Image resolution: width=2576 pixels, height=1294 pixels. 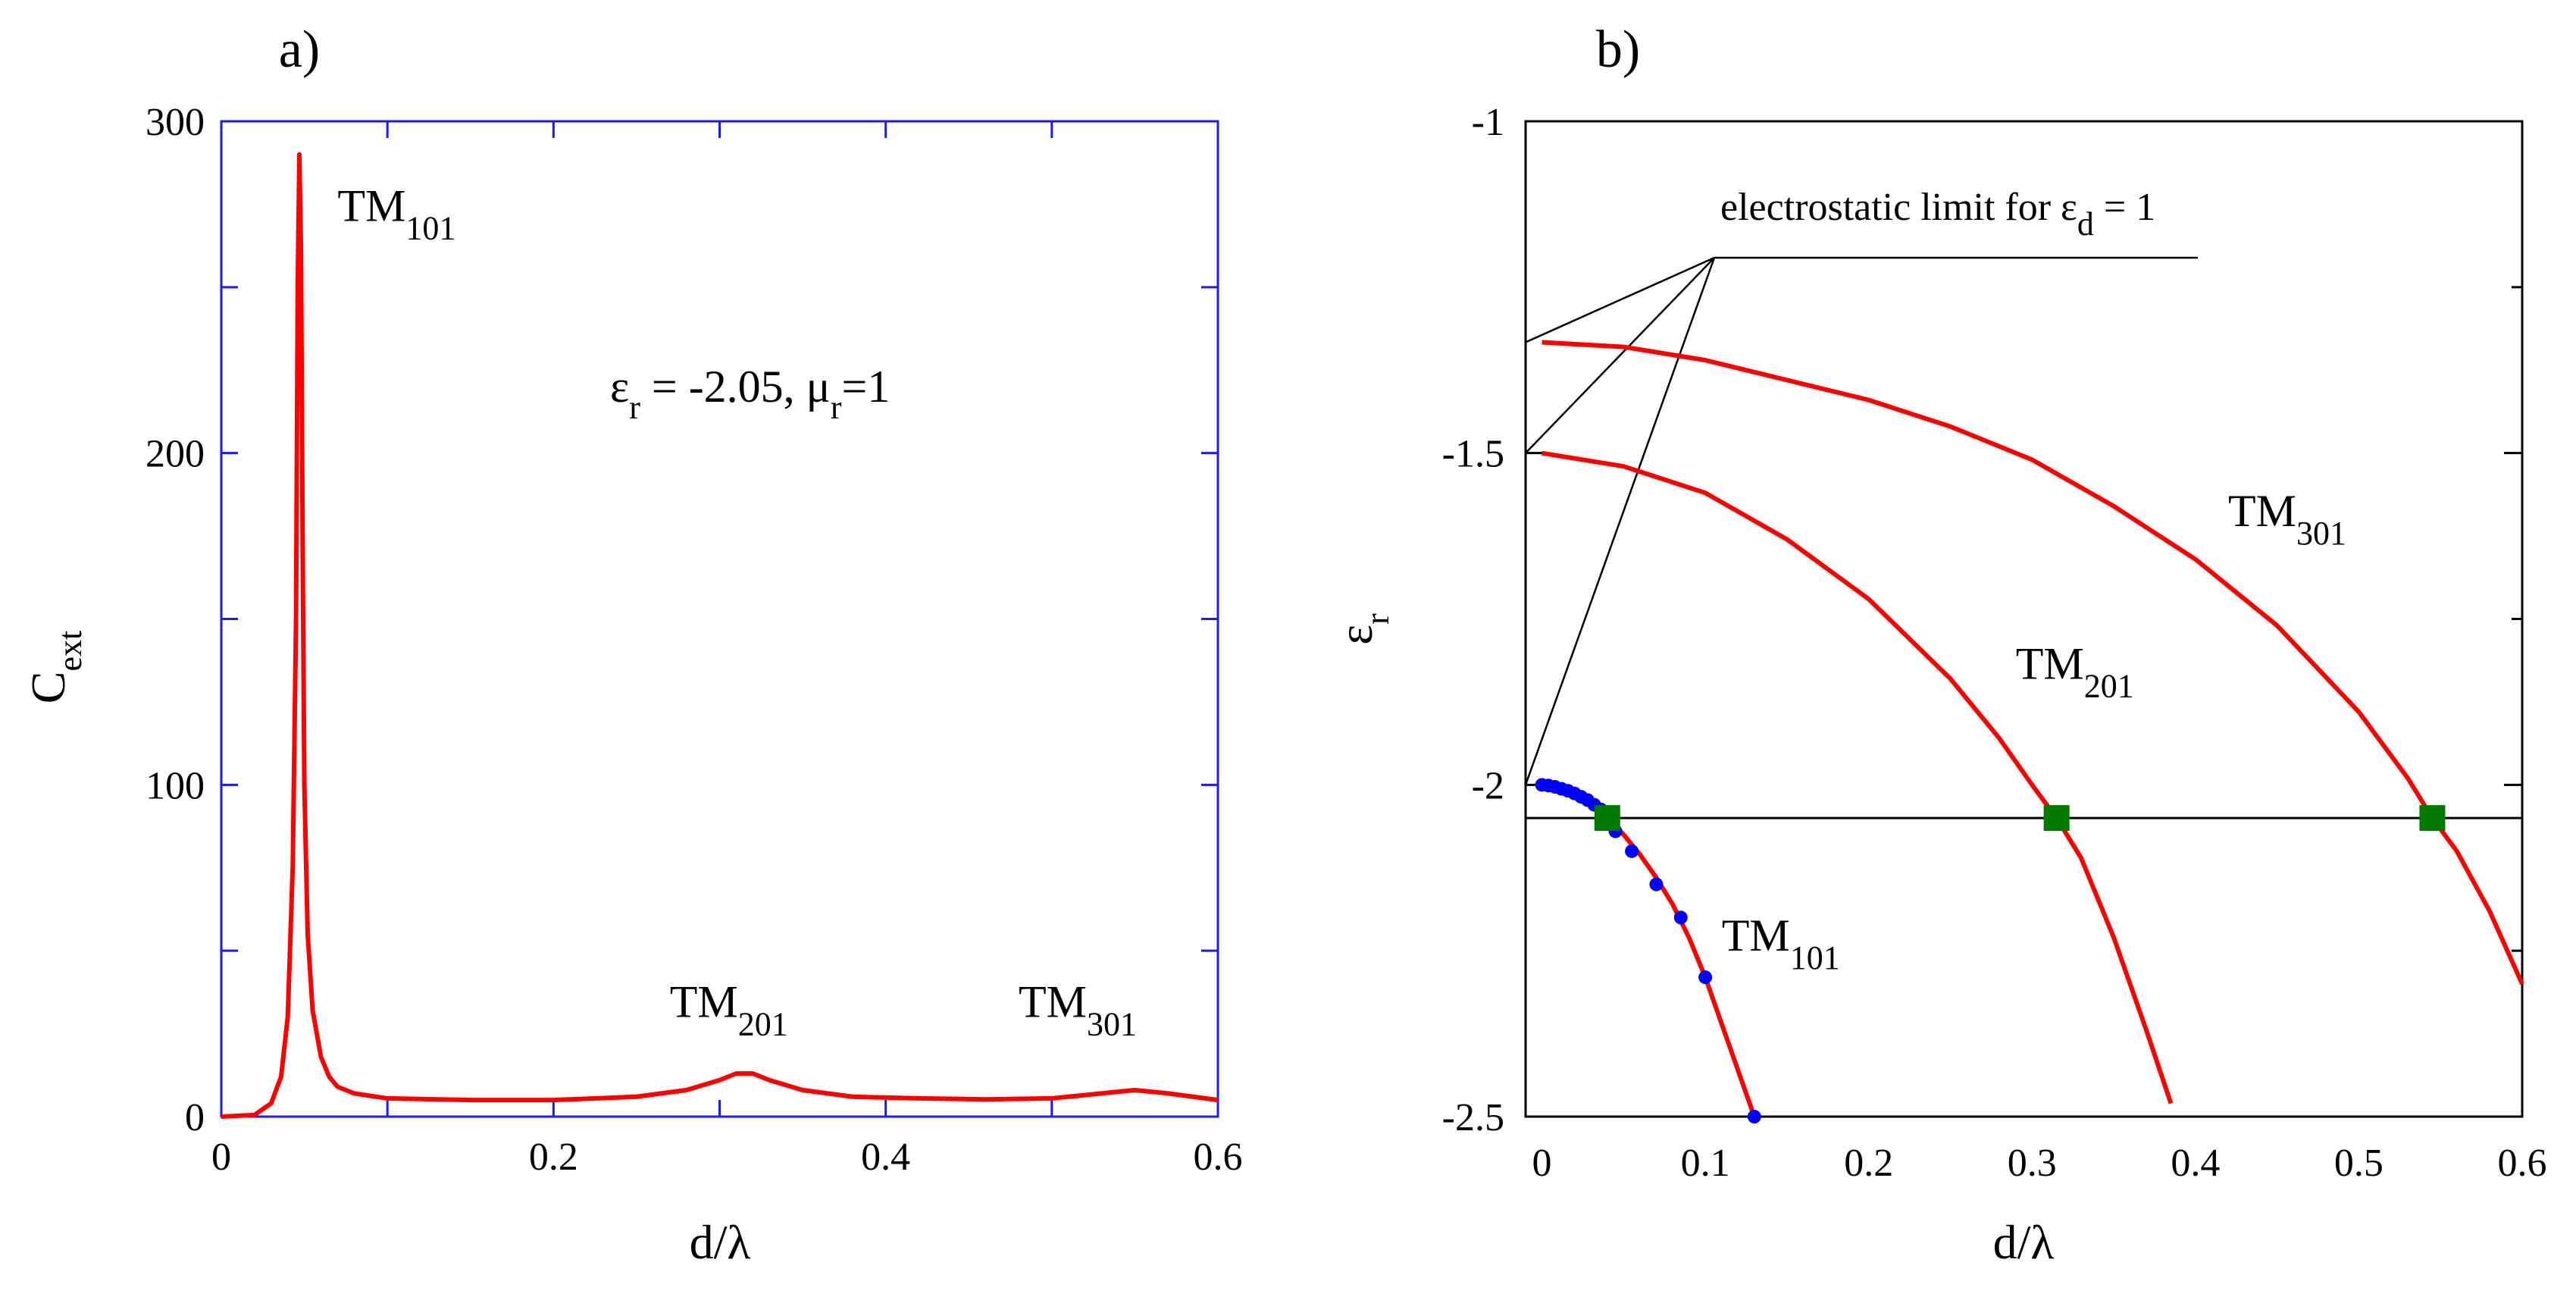 I want to click on y-label-sub: r, so click(x=1378, y=619).